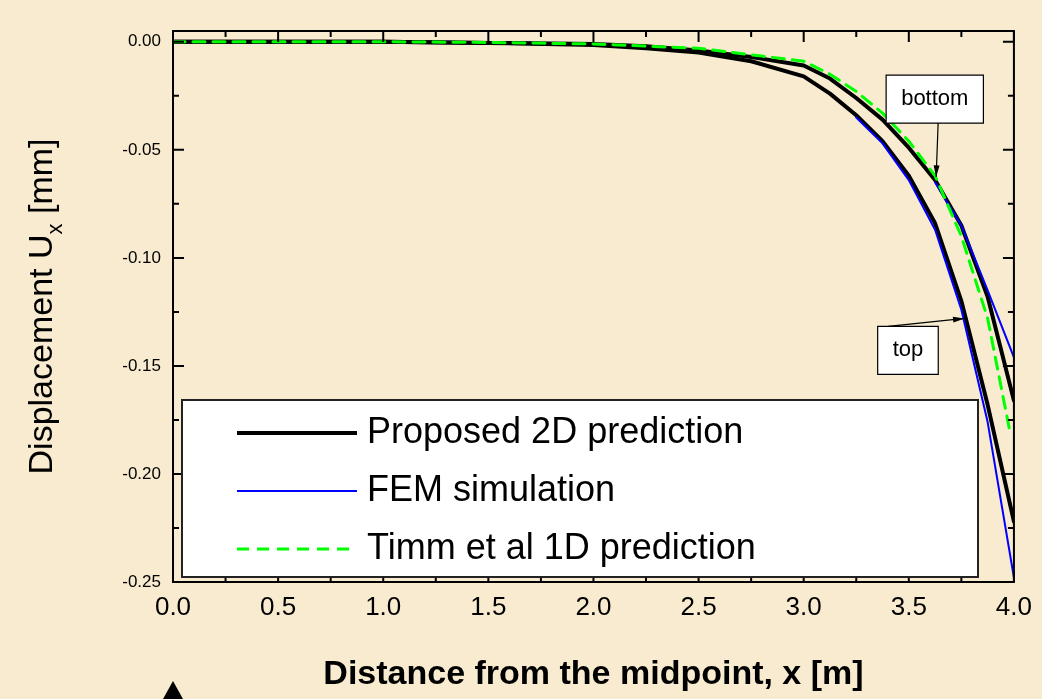 This screenshot has height=699, width=1042. What do you see at coordinates (803, 605) in the screenshot?
I see `x-tick-label: 3.0` at bounding box center [803, 605].